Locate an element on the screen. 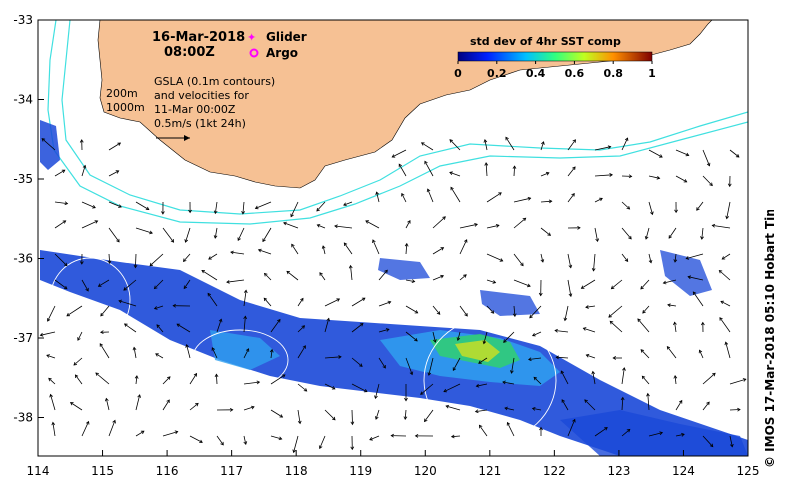 This screenshot has height=492, width=790. colorbar-tick-label: 0.8 is located at coordinates (613, 73).